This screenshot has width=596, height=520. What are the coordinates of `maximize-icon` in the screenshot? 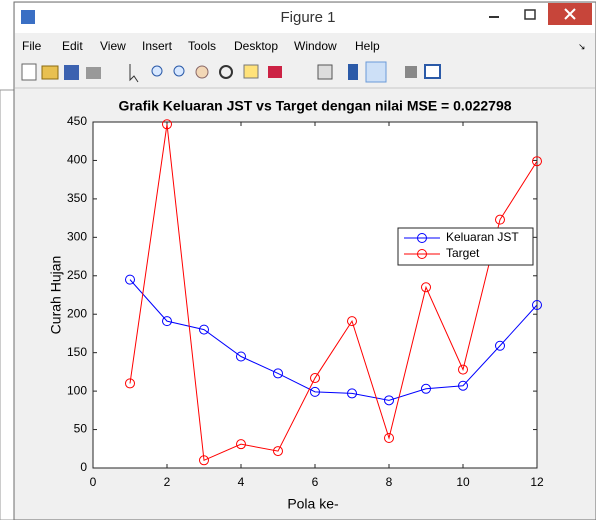 It's located at (530, 14).